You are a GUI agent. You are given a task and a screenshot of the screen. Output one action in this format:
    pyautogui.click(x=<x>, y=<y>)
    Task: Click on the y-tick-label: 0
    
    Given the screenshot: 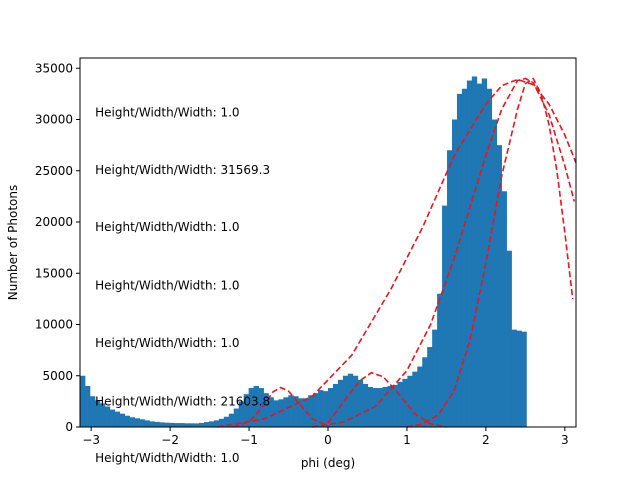 What is the action you would take?
    pyautogui.click(x=69, y=427)
    